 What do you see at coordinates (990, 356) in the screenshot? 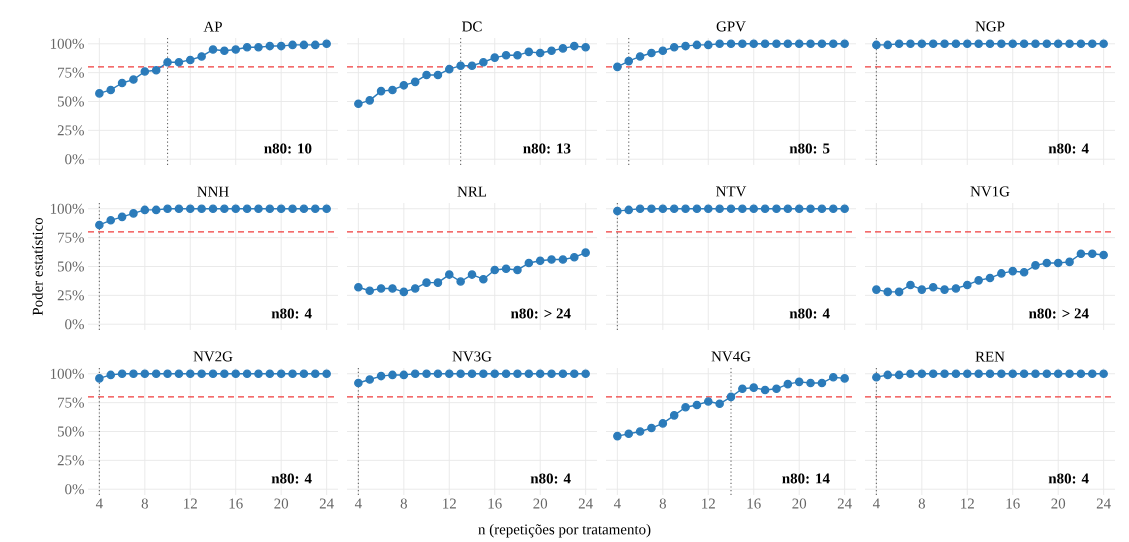
I see `chart-title: REN` at bounding box center [990, 356].